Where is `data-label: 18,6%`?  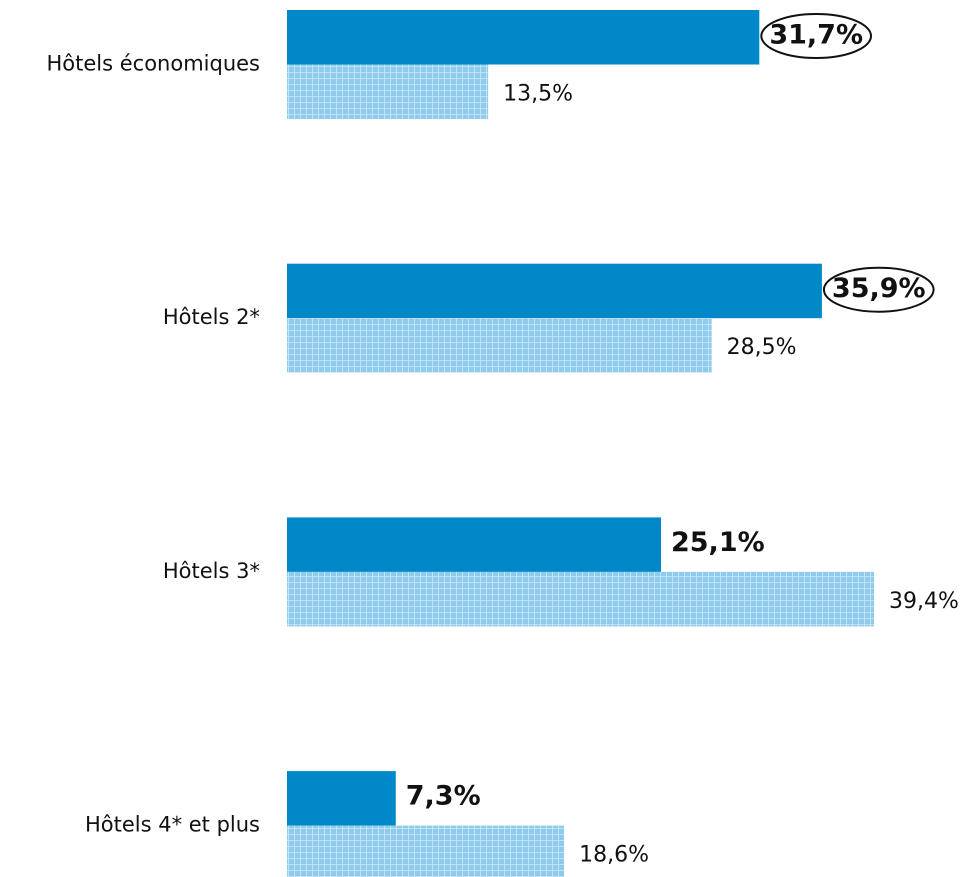 data-label: 18,6% is located at coordinates (614, 855).